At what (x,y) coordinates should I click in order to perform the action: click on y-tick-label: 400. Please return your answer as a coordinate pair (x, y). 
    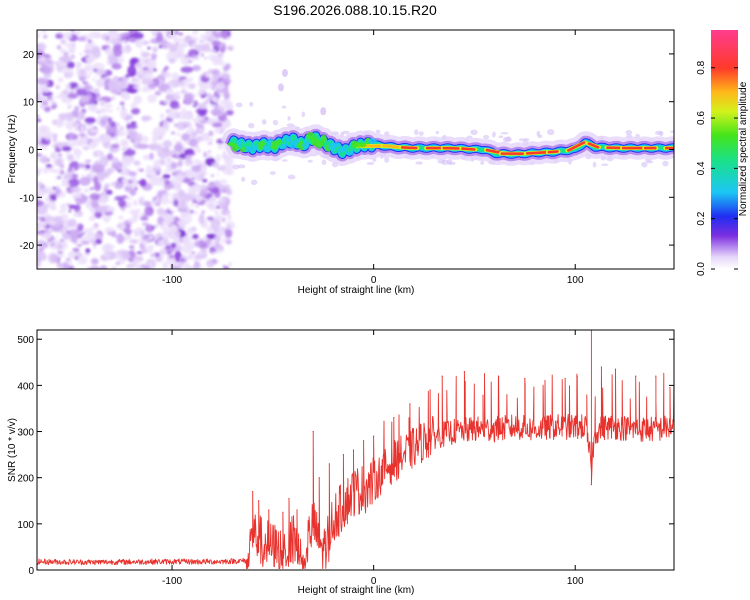
    Looking at the image, I should click on (25, 386).